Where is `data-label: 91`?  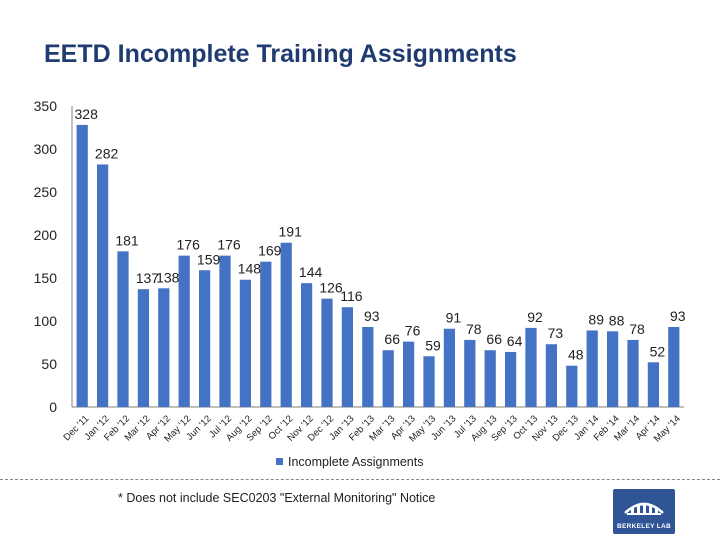
data-label: 91 is located at coordinates (454, 318).